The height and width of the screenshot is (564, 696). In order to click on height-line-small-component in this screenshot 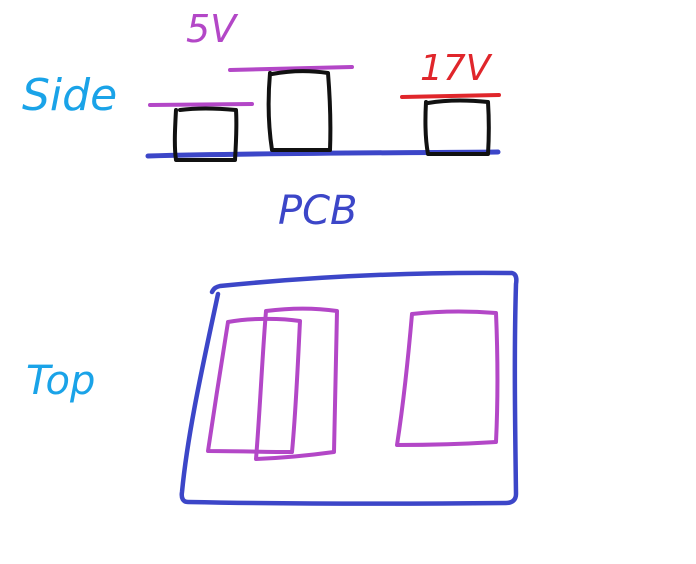, I will do `click(201, 104)`.